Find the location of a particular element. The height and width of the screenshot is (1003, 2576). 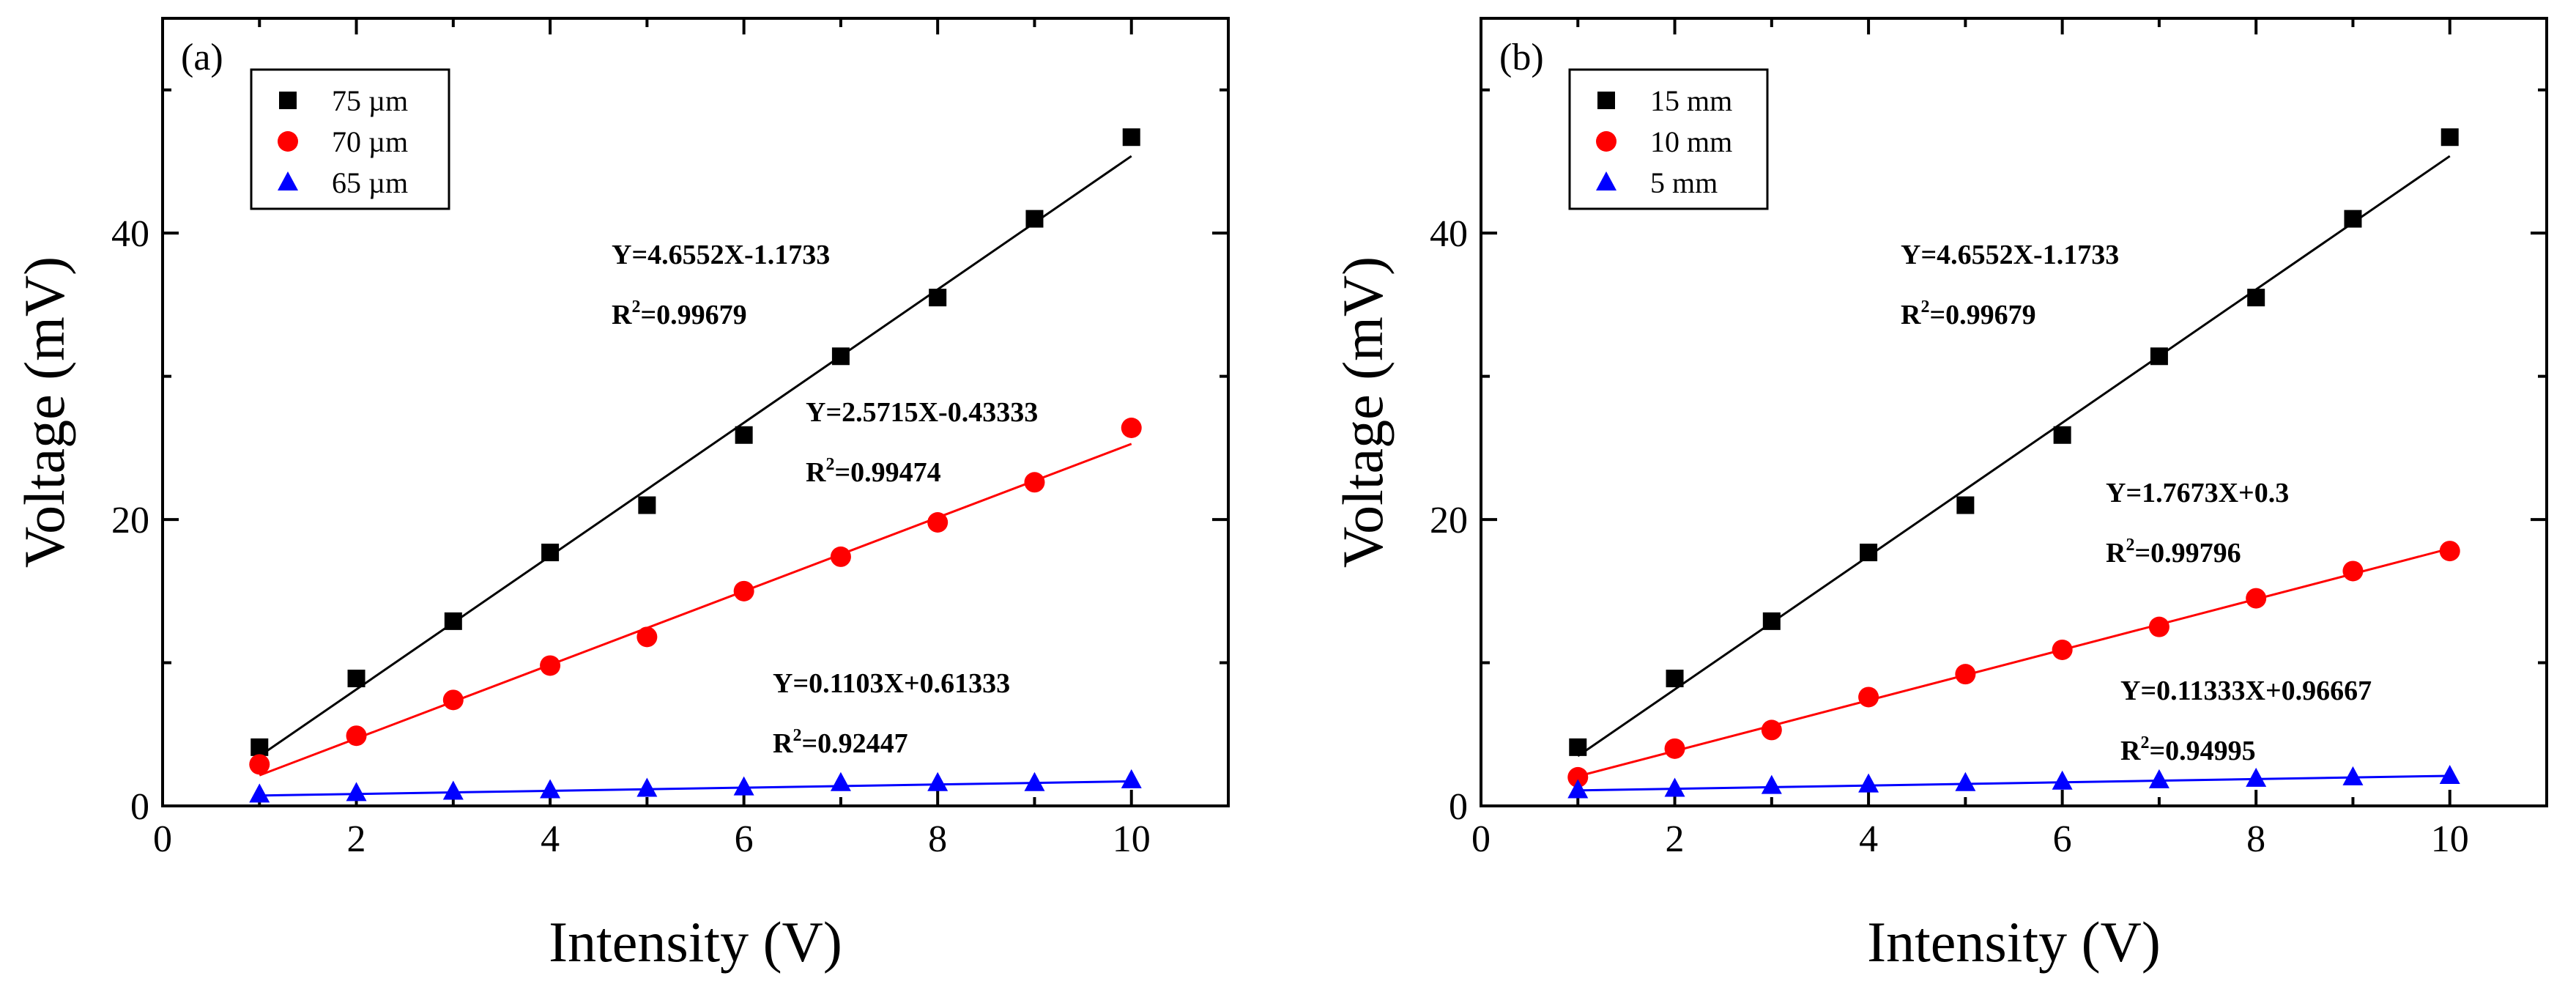

legend: 75 µm 70 µm 65 µm is located at coordinates (350, 139).